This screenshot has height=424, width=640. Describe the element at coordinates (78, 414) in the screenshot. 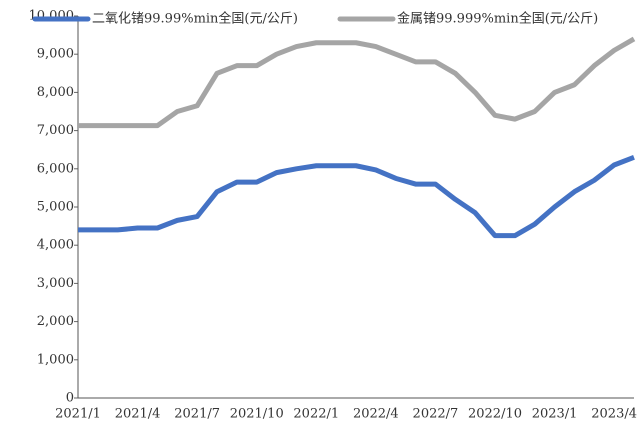

I see `x-tick-label: 2021/1` at that location.